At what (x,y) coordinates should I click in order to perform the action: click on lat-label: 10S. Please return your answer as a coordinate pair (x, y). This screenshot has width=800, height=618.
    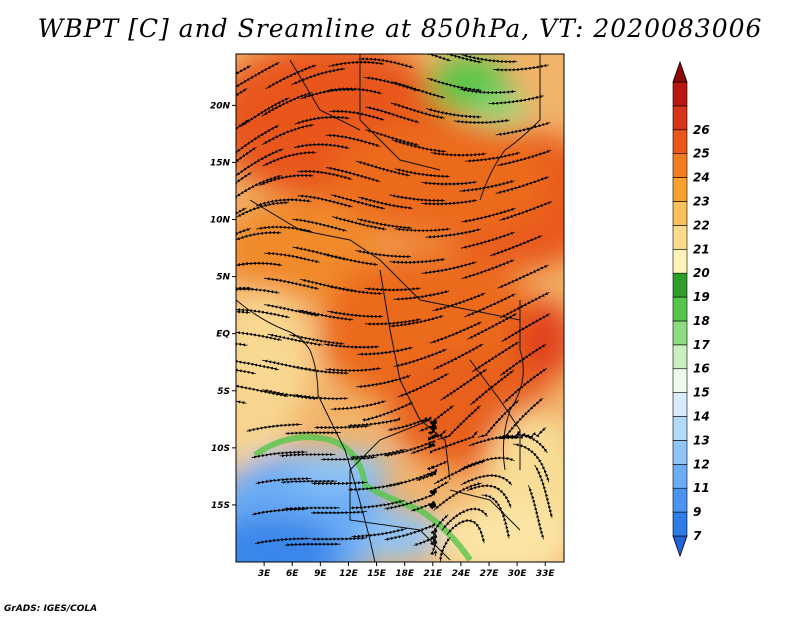
    Looking at the image, I should click on (220, 449).